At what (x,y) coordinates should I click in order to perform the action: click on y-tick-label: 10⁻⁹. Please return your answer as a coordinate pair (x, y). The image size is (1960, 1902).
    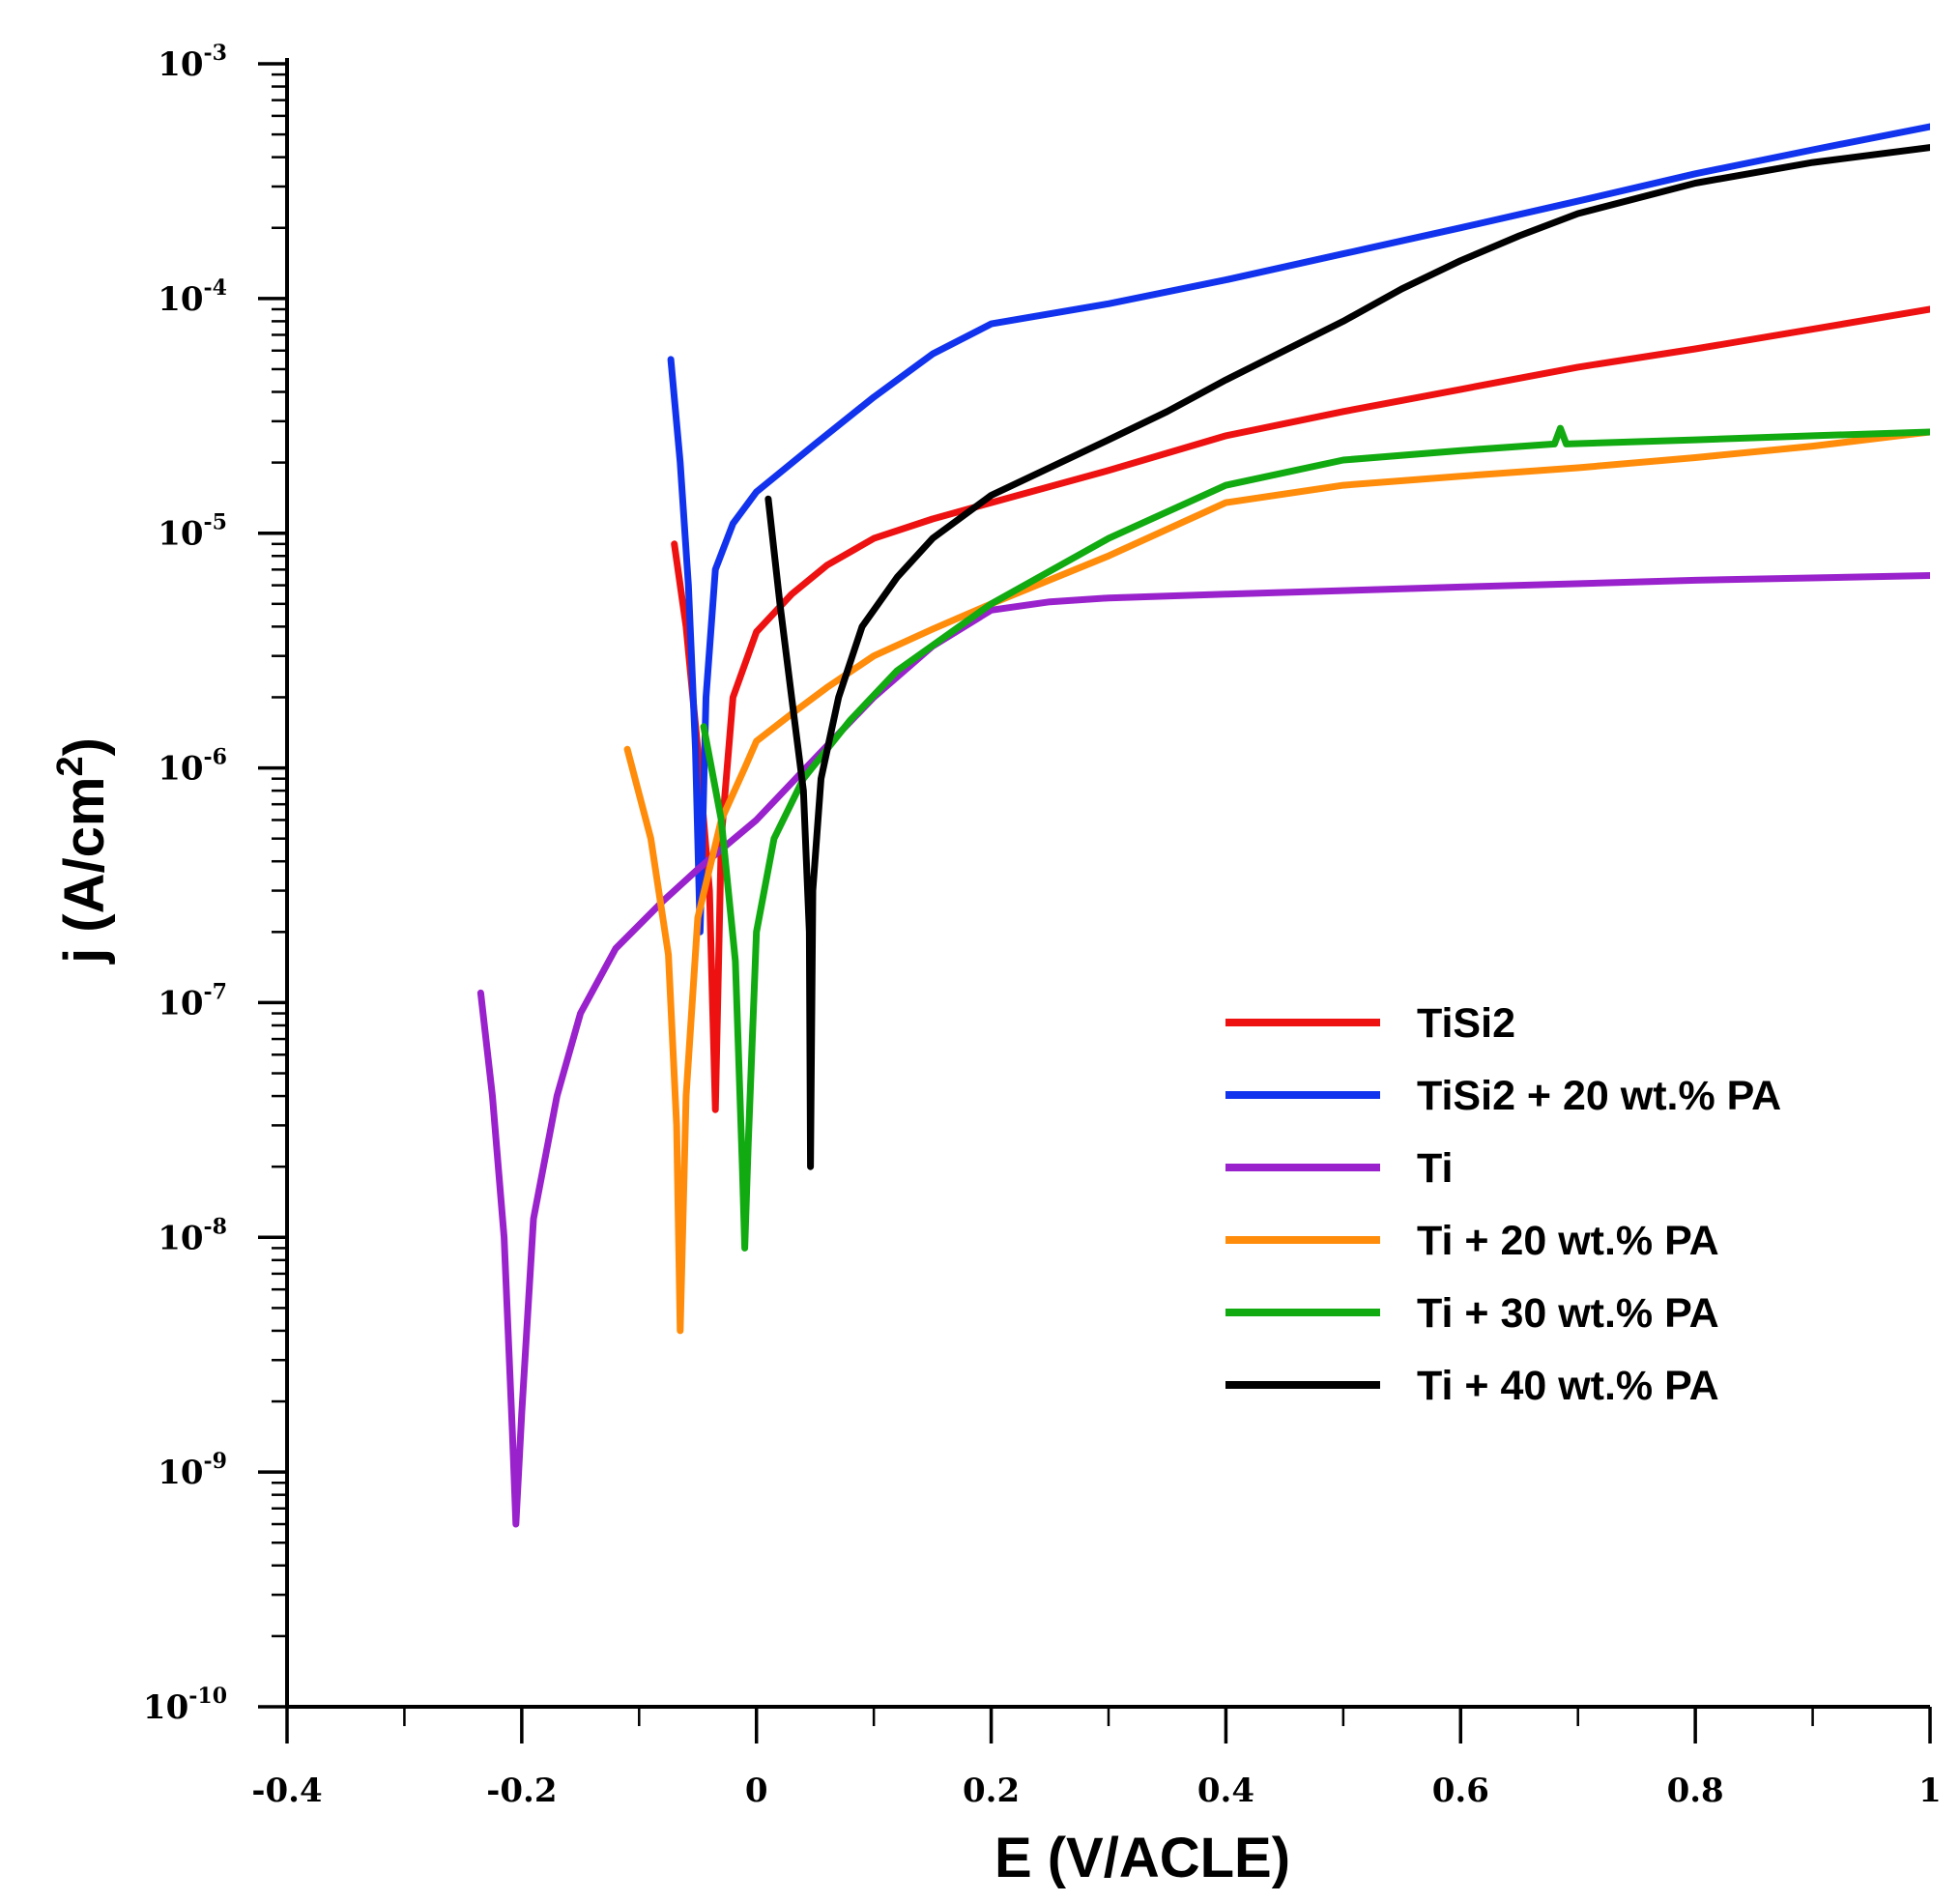
    Looking at the image, I should click on (192, 1470).